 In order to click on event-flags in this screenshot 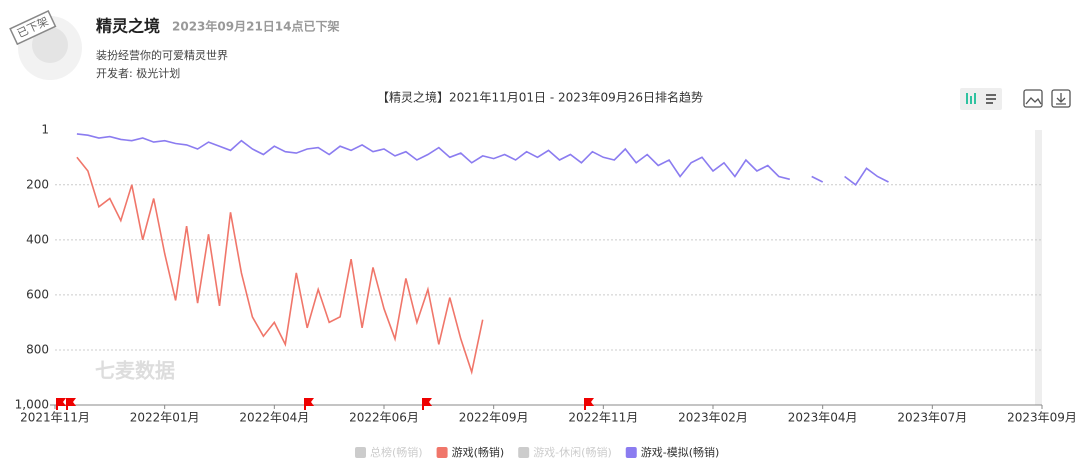, I will do `click(325, 404)`.